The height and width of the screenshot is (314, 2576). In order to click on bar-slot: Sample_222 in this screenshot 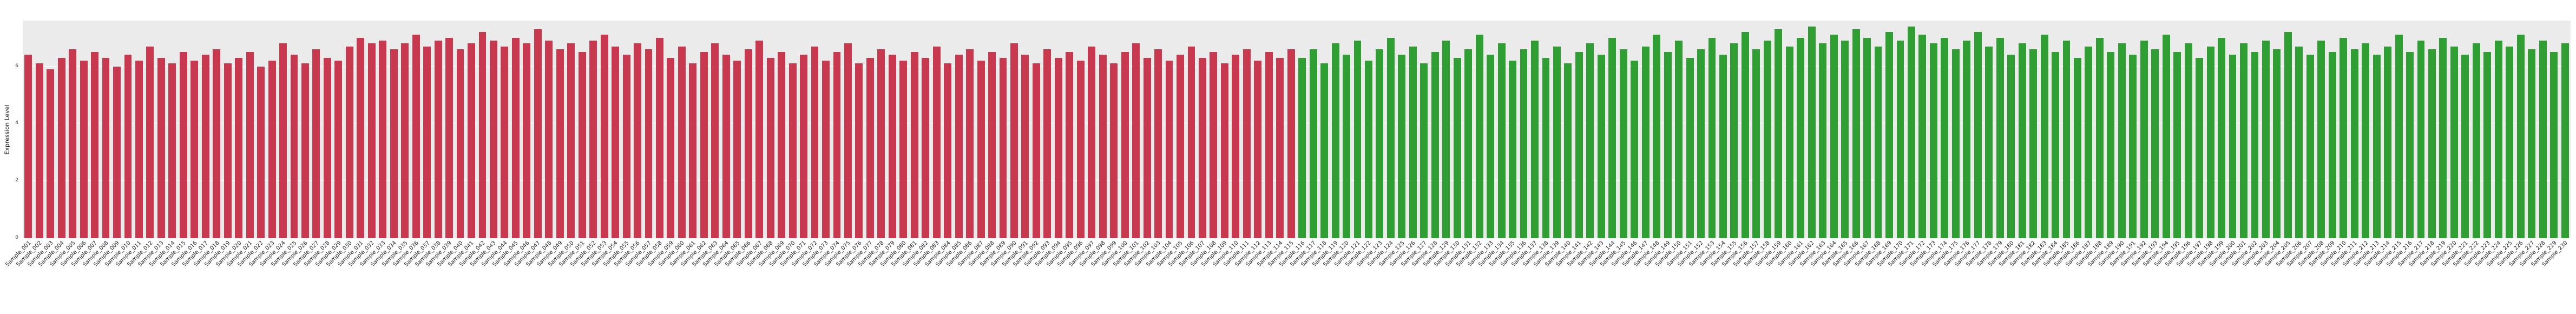, I will do `click(2467, 144)`.